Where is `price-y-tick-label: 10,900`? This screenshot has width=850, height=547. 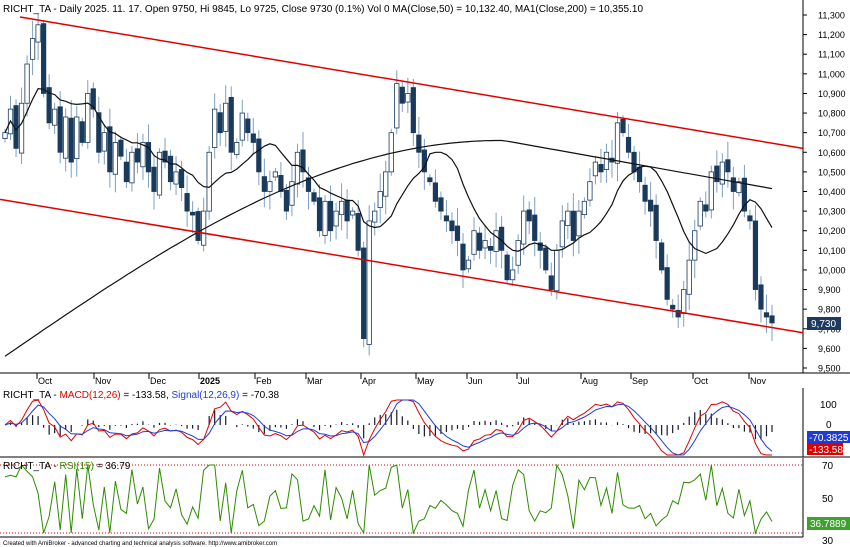 price-y-tick-label: 10,900 is located at coordinates (832, 94).